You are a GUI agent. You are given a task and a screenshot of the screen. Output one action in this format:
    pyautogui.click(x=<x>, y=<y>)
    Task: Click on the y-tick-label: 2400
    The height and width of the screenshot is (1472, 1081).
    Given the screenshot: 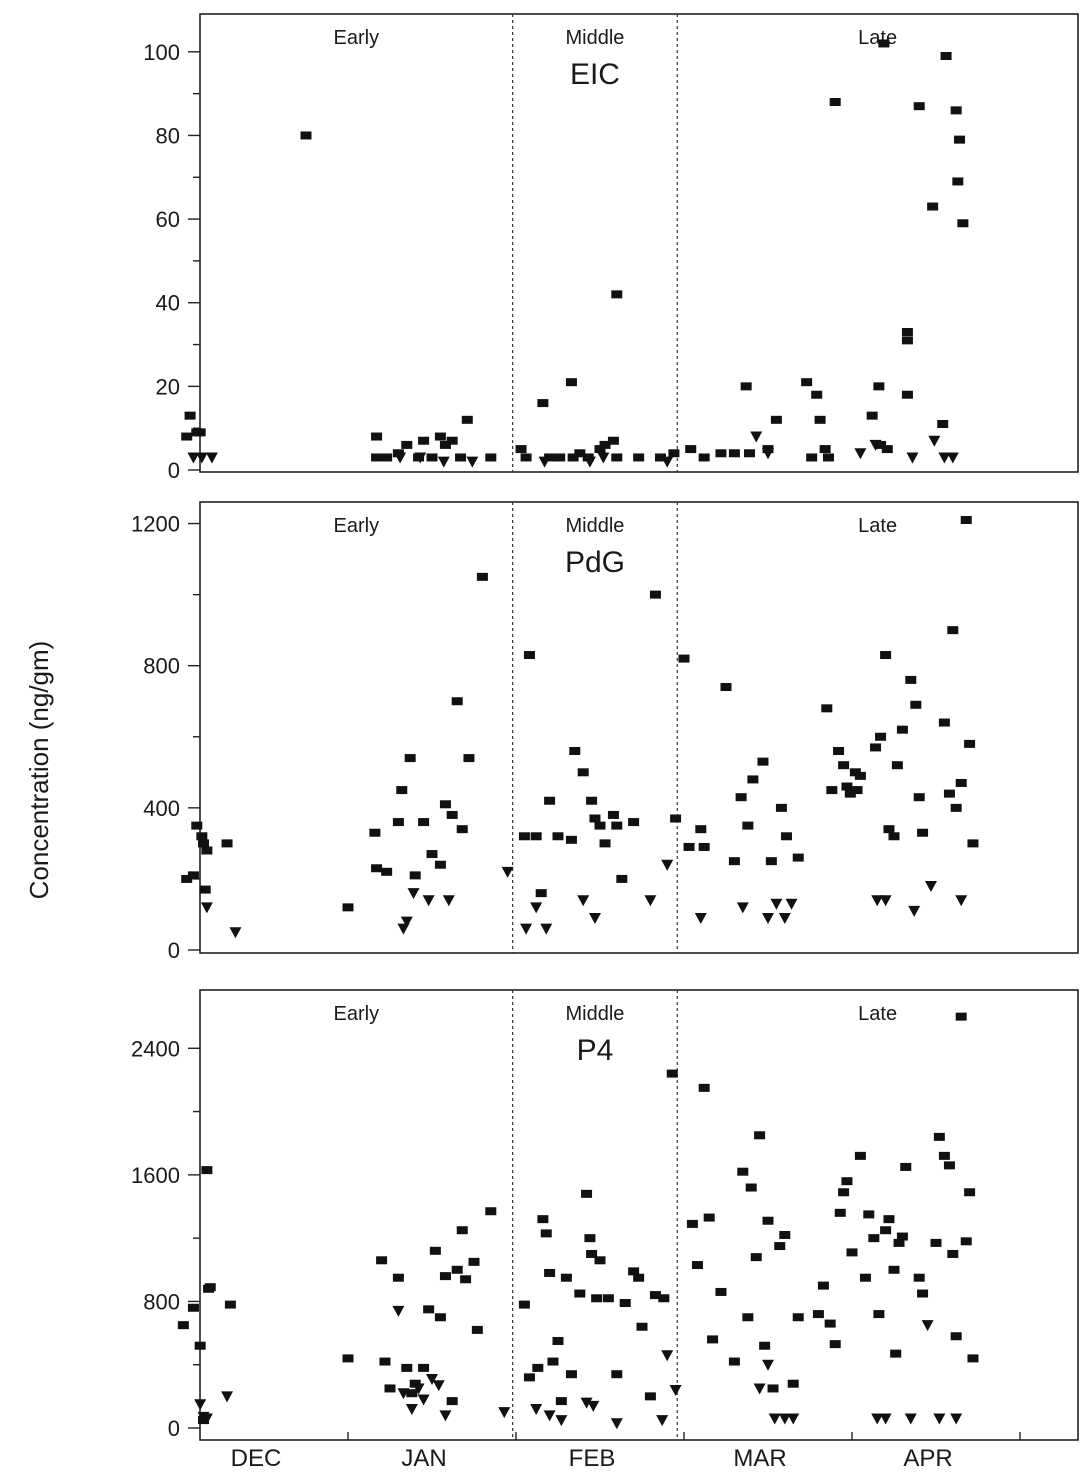 What is the action you would take?
    pyautogui.click(x=155, y=1048)
    